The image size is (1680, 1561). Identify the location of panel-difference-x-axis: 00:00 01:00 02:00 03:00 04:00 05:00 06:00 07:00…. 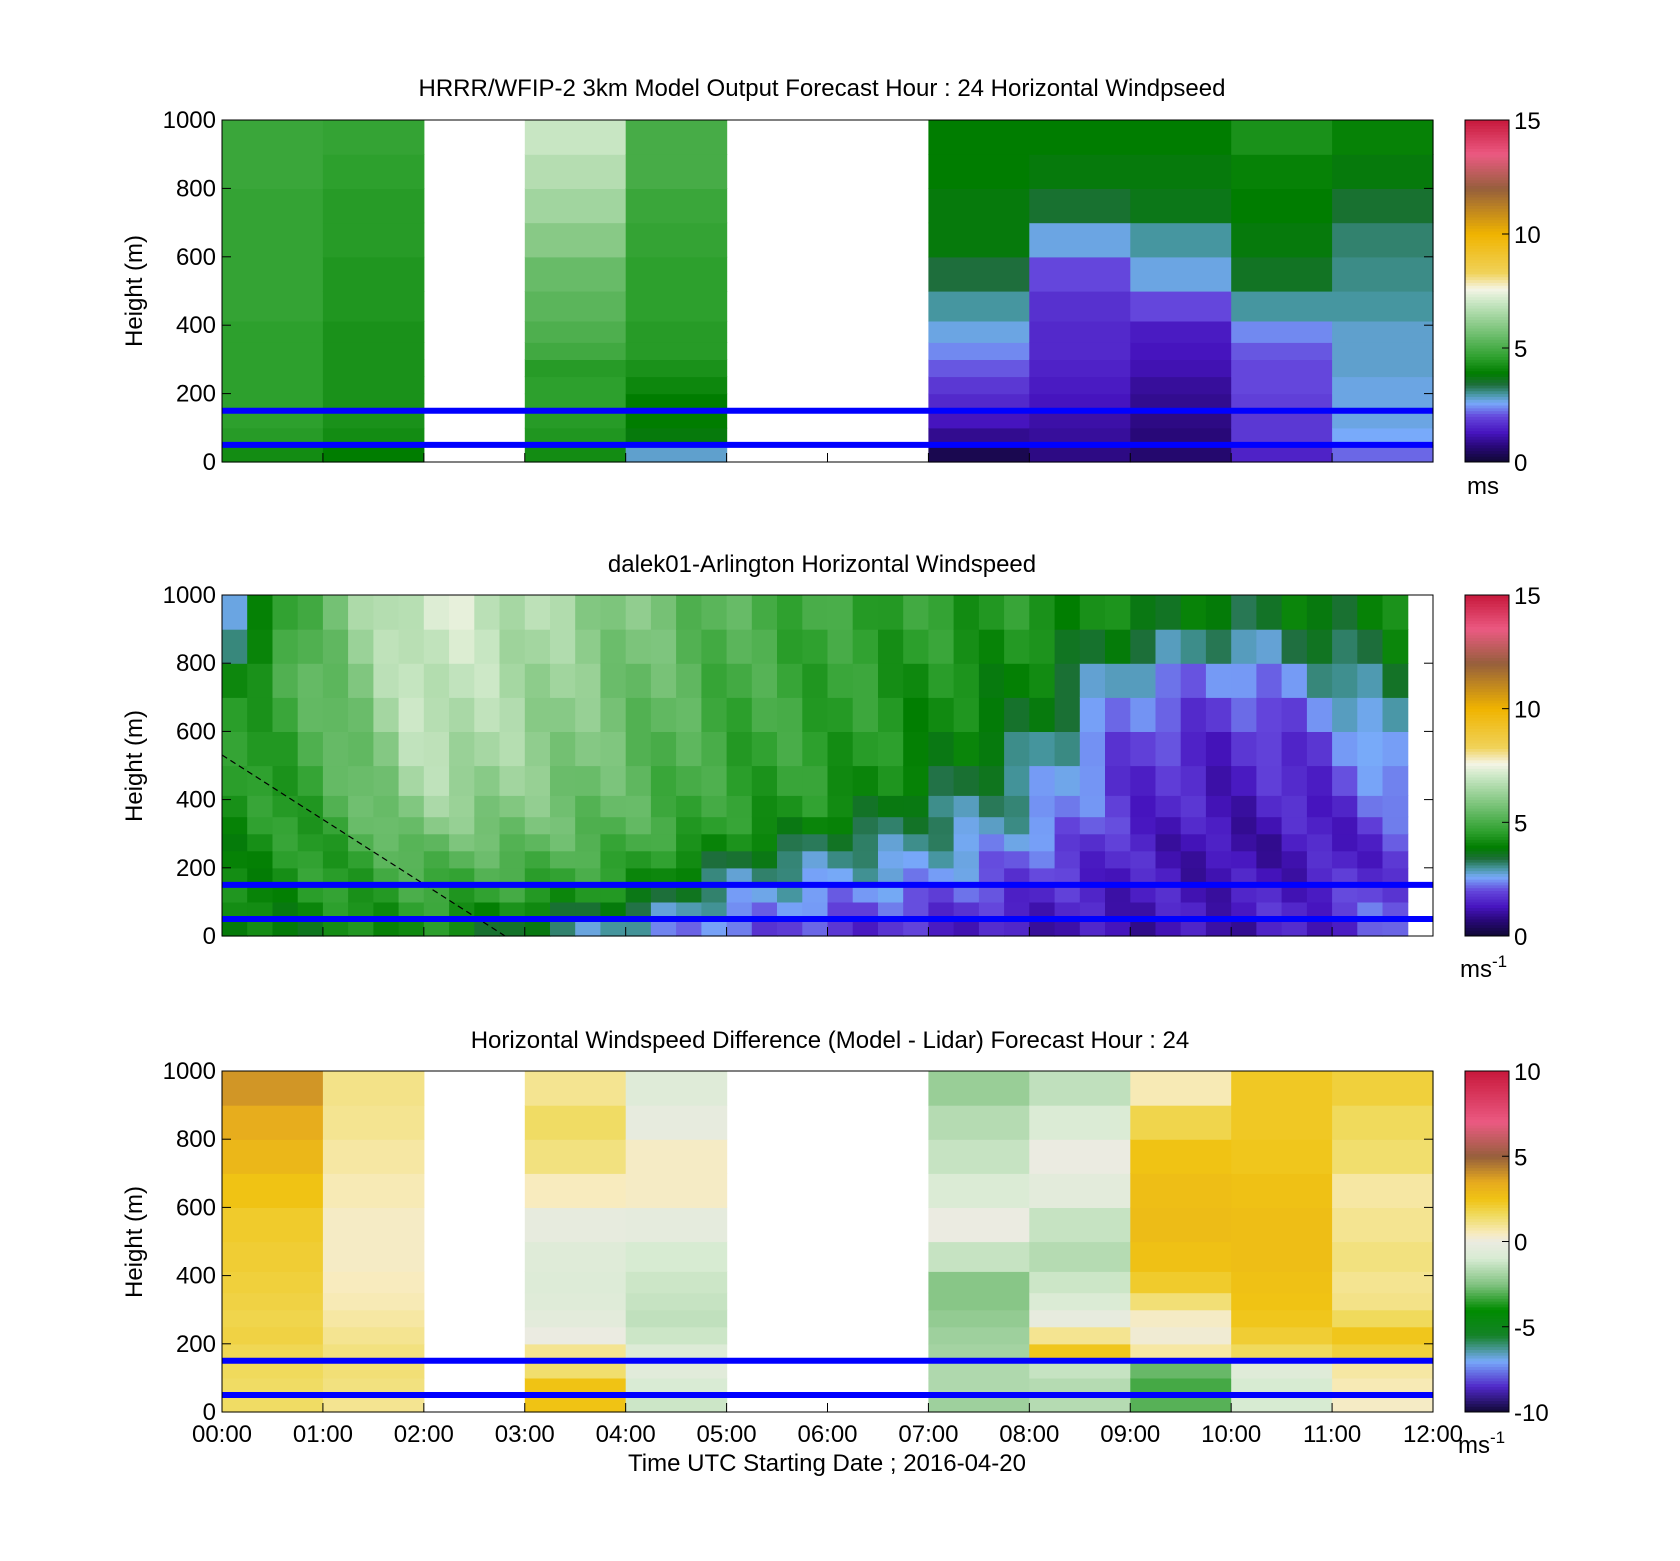
(827, 1425).